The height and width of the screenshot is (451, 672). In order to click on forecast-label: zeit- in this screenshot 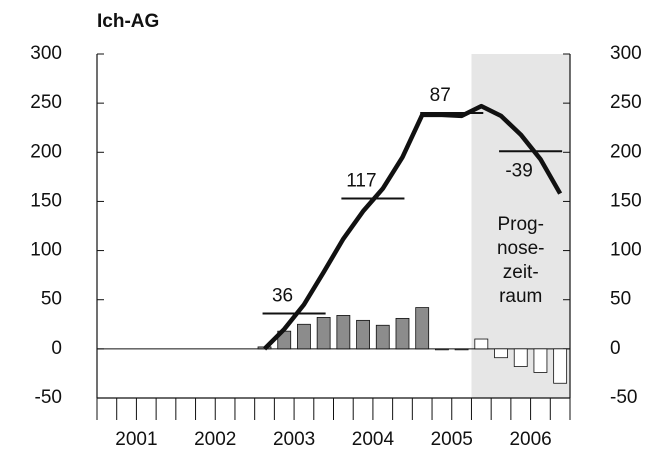, I will do `click(521, 272)`.